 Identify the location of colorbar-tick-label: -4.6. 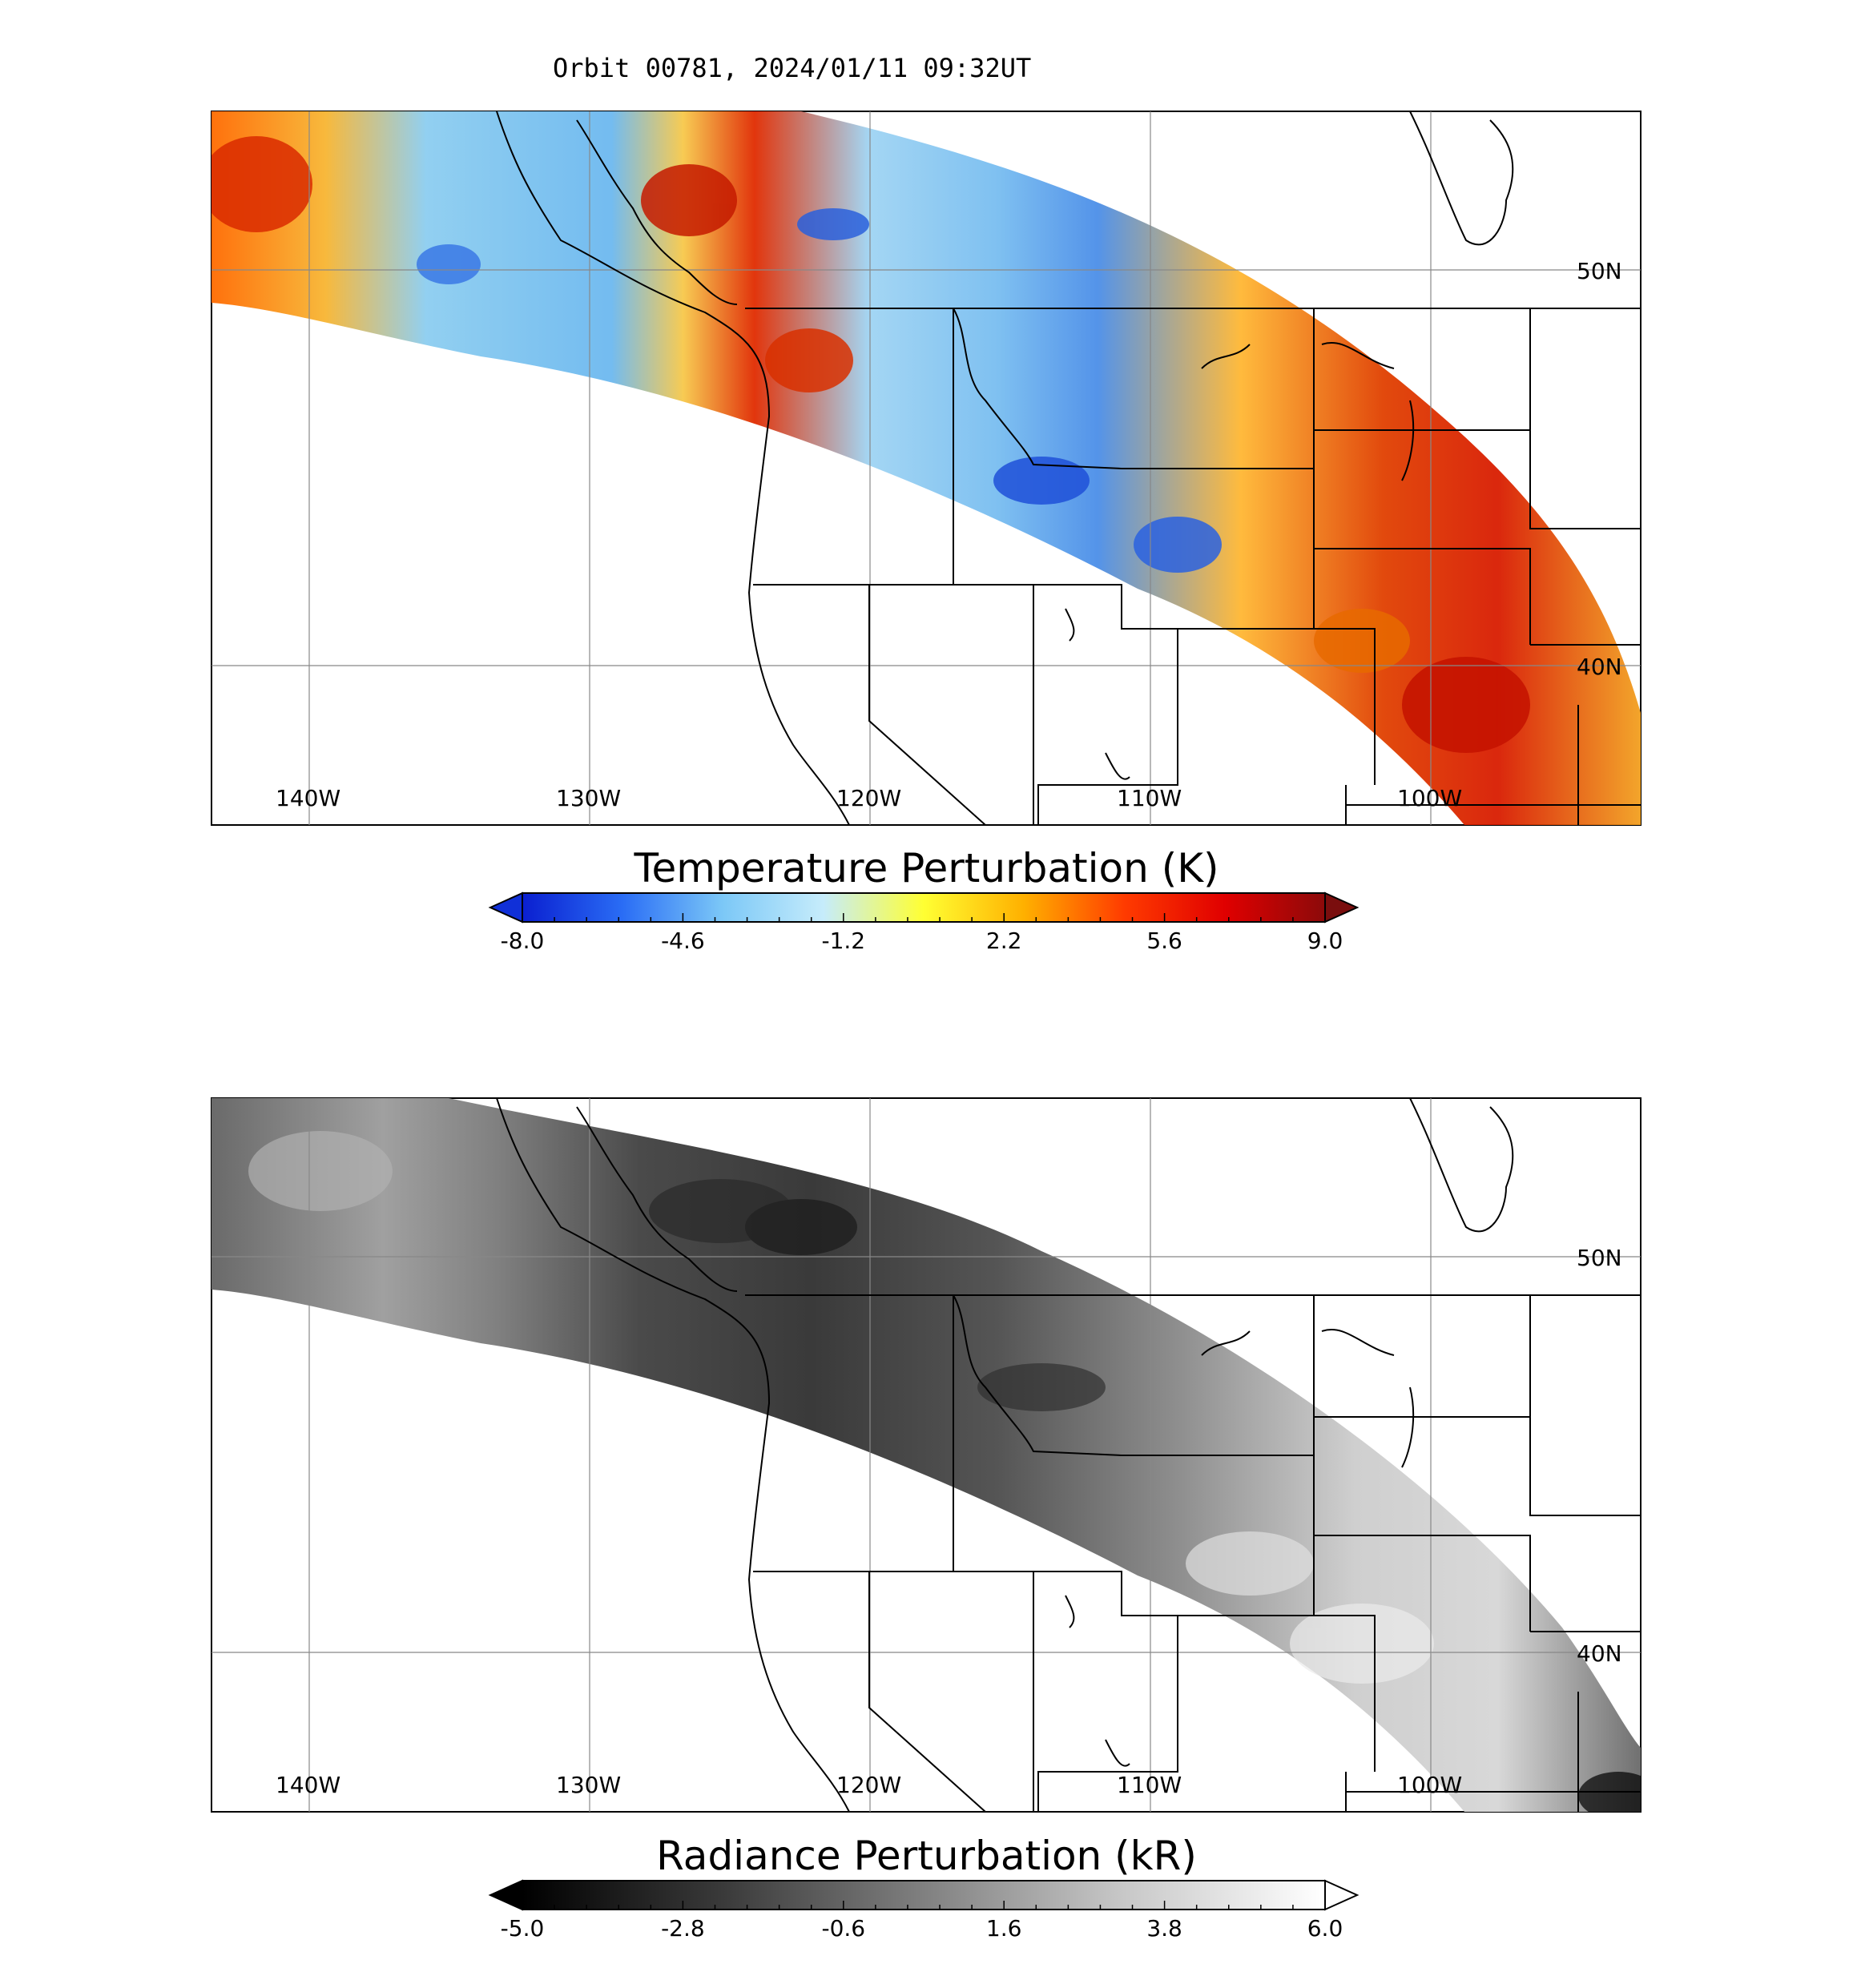
(683, 941).